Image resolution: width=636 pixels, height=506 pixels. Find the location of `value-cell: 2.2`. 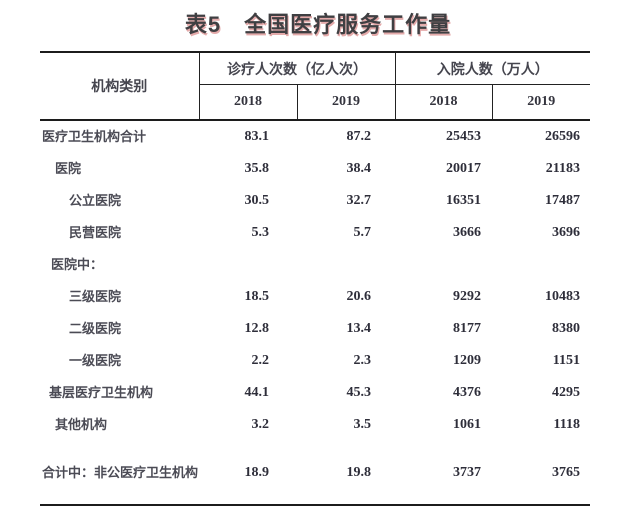

value-cell: 2.2 is located at coordinates (260, 360).